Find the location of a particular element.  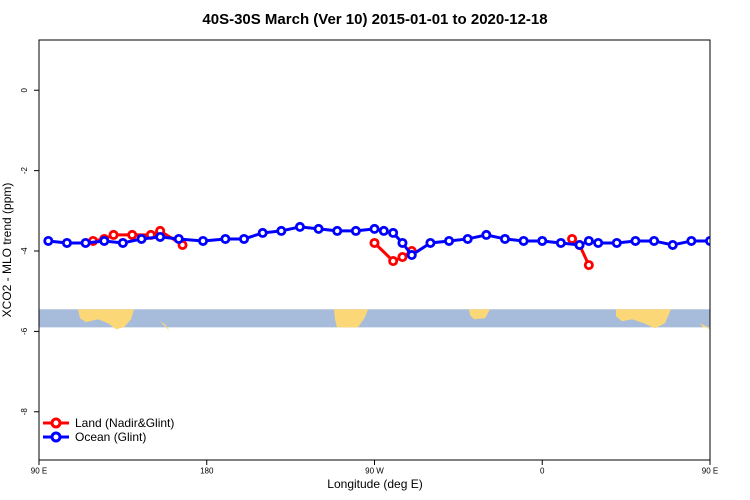

ocean-band is located at coordinates (374, 318).